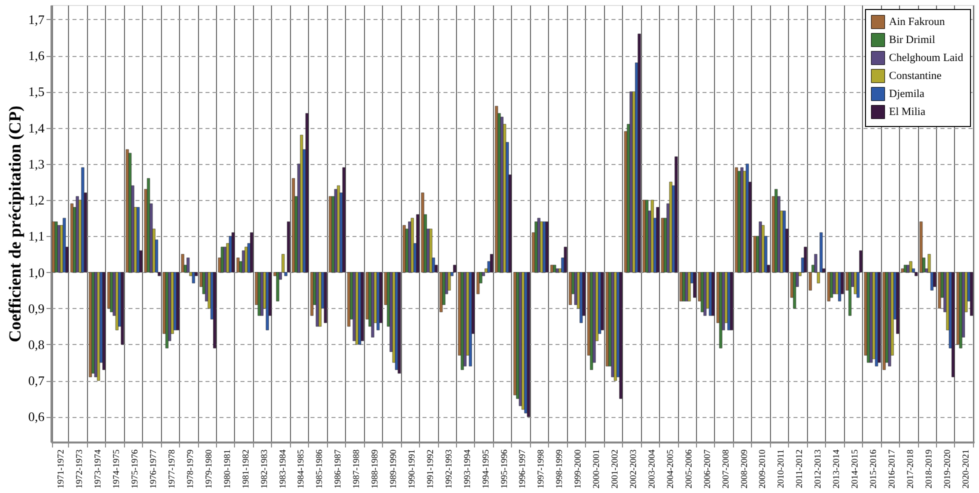  I want to click on y-axis-title: Coefficient de précipitation (CP), so click(14, 224).